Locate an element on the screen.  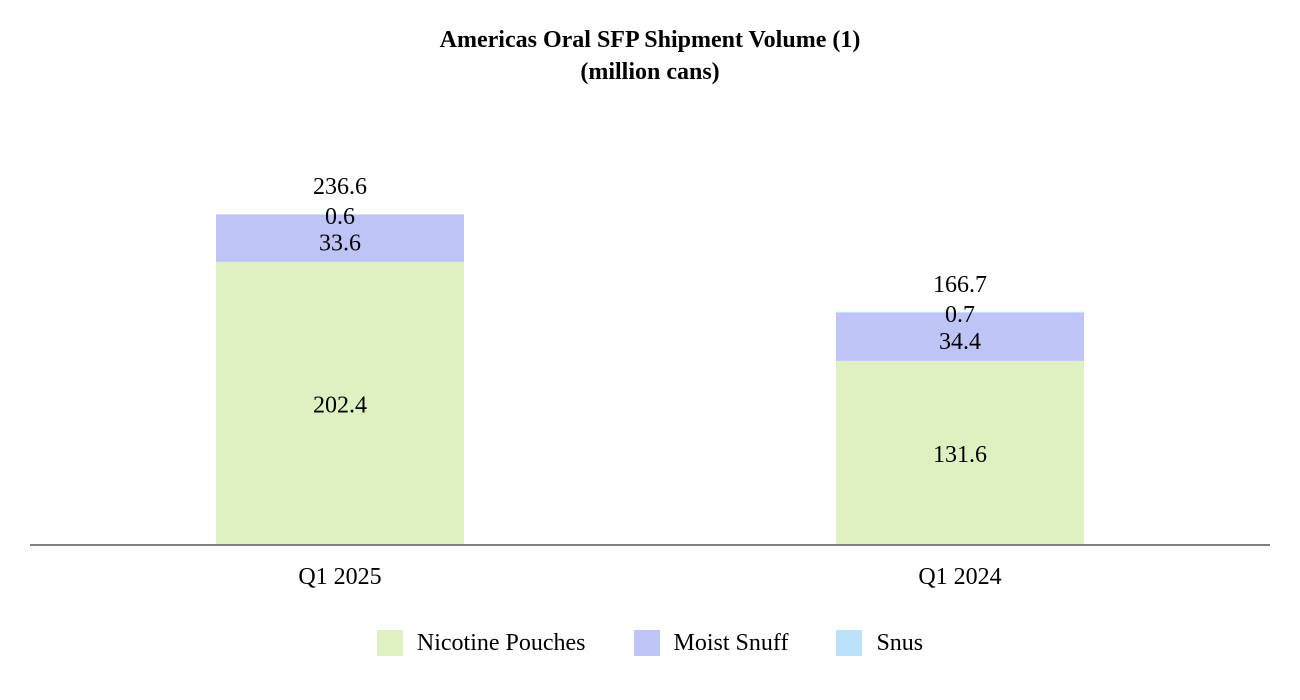
legend-swatch-snus is located at coordinates (849, 643).